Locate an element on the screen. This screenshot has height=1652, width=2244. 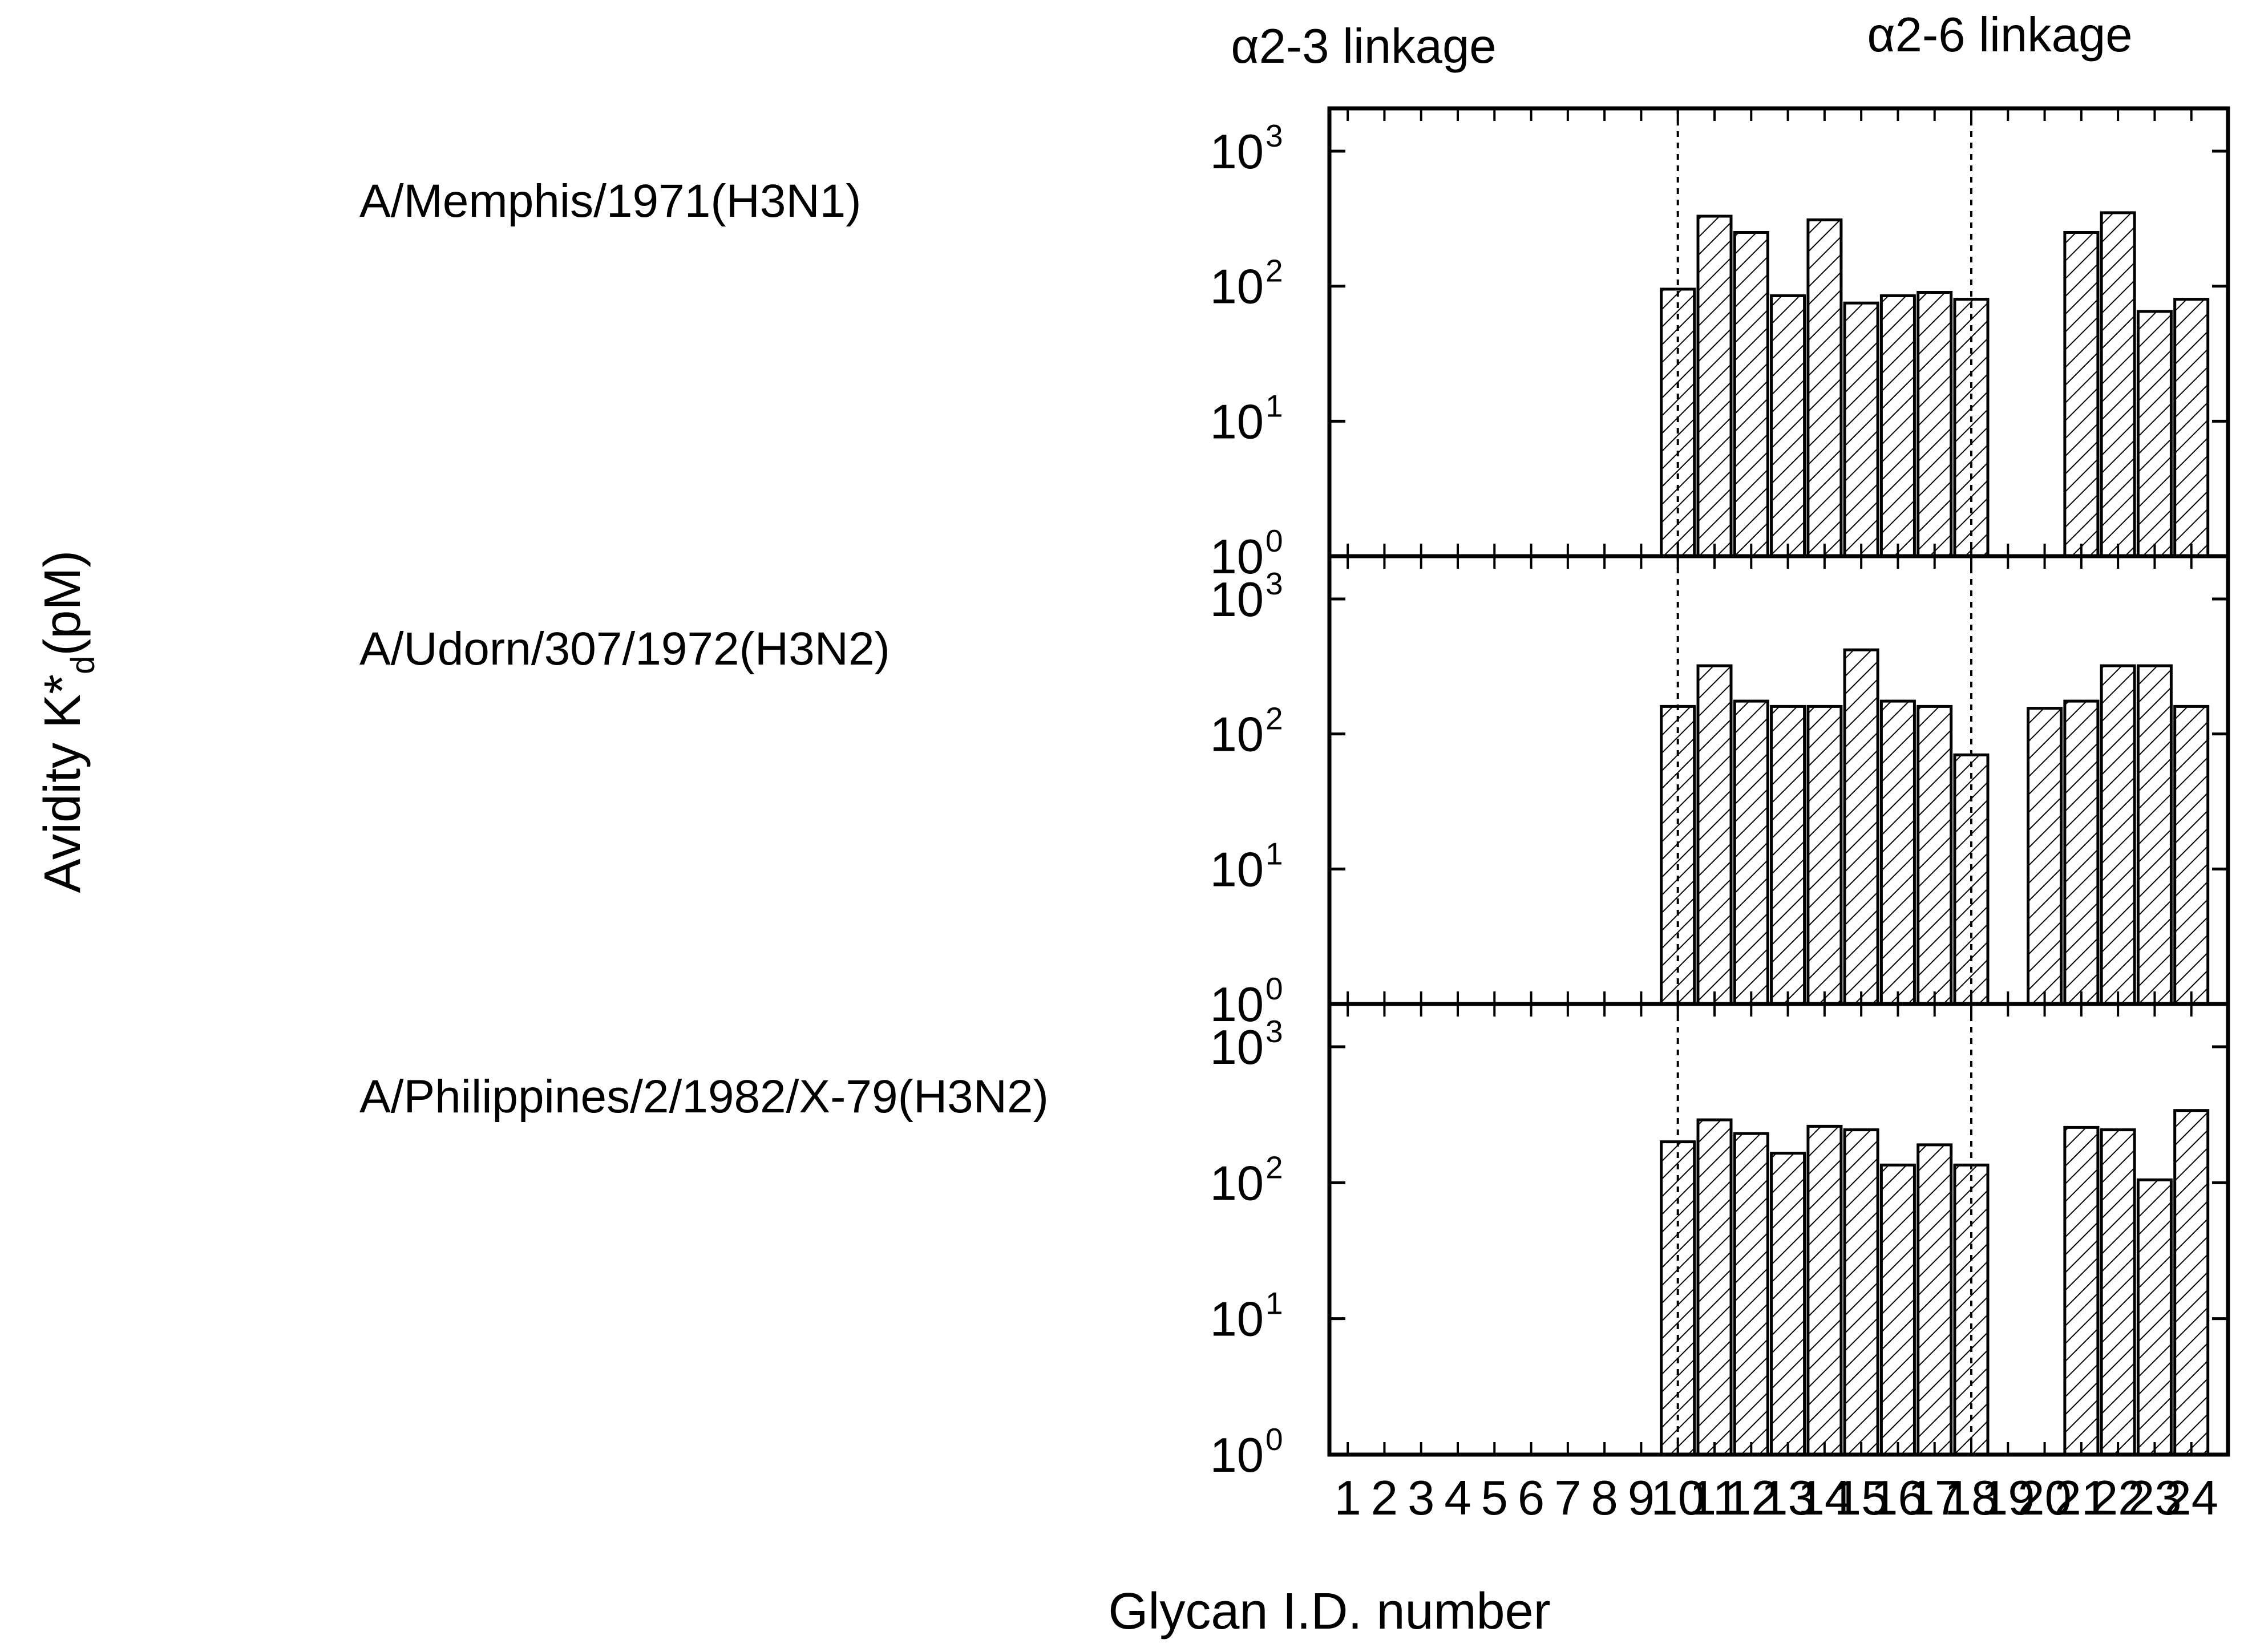
y-tick-label-3-0: 10 is located at coordinates (1237, 1455).